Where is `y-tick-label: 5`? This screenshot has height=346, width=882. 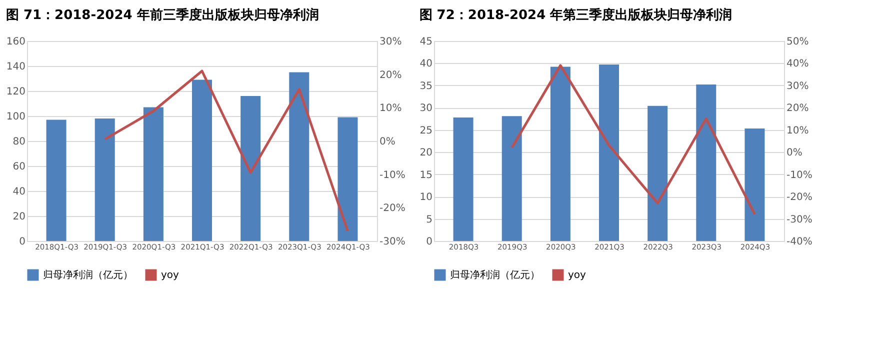
y-tick-label: 5 is located at coordinates (429, 220).